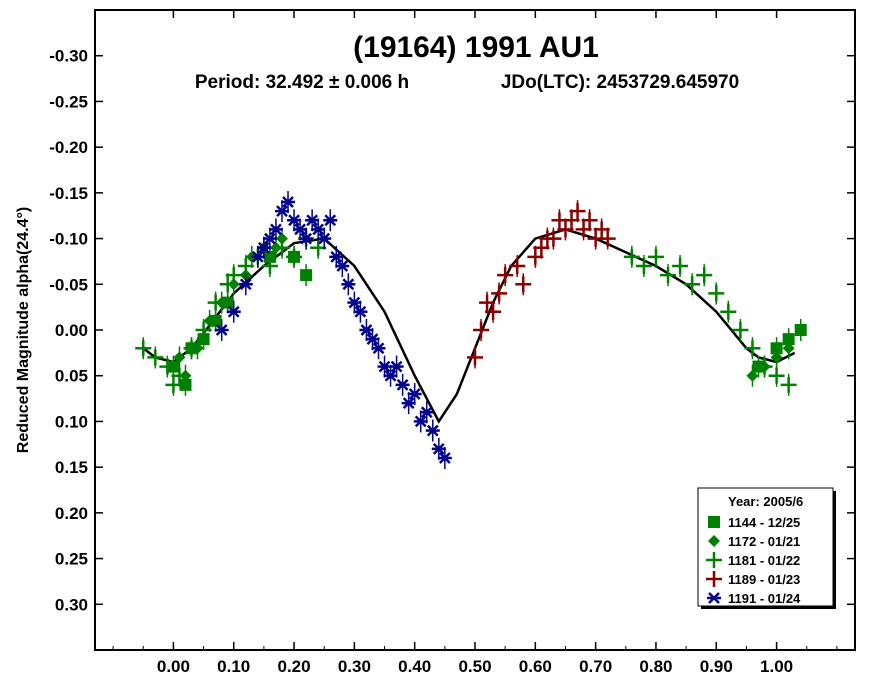 The width and height of the screenshot is (872, 677). I want to click on legend-entry-label: 1181 - 01/22, so click(764, 560).